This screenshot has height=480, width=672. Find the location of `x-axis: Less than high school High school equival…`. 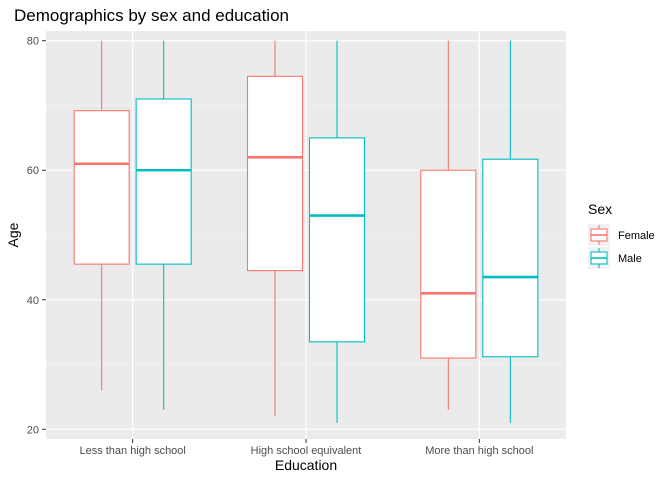

x-axis: Less than high school High school equival… is located at coordinates (306, 448).